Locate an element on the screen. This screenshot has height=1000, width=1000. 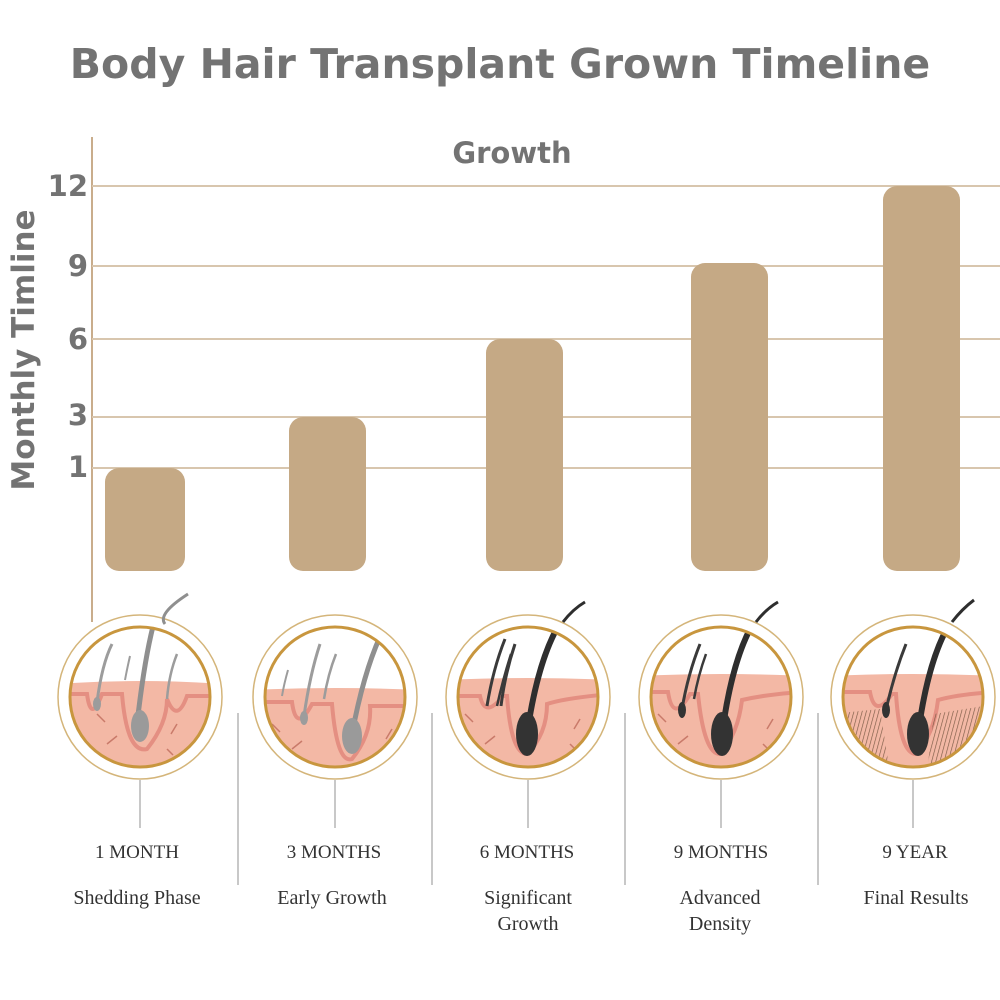
stage-description-2: Early Growth is located at coordinates (332, 898).